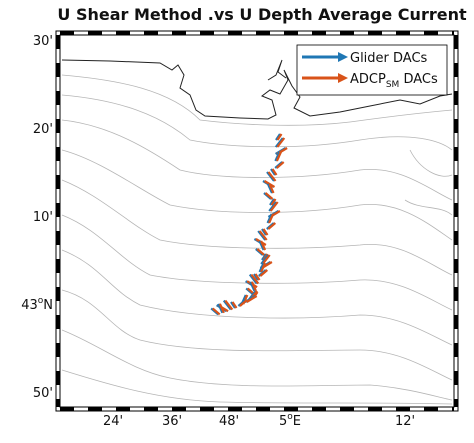  What do you see at coordinates (29, 305) in the screenshot?
I see `y-tick-label-main: 43` at bounding box center [29, 305].